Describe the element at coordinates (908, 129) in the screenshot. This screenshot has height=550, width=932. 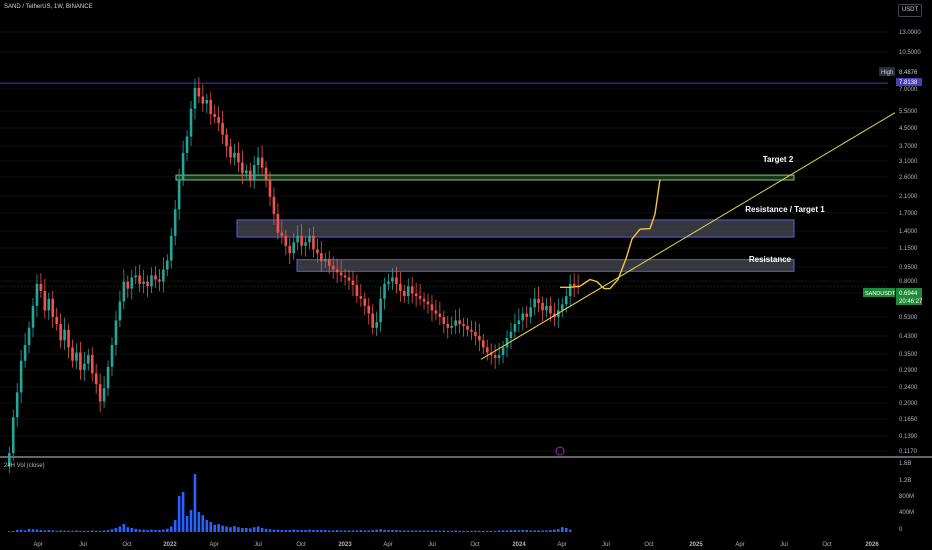
I see `y-tick-label: 4.5000` at that location.